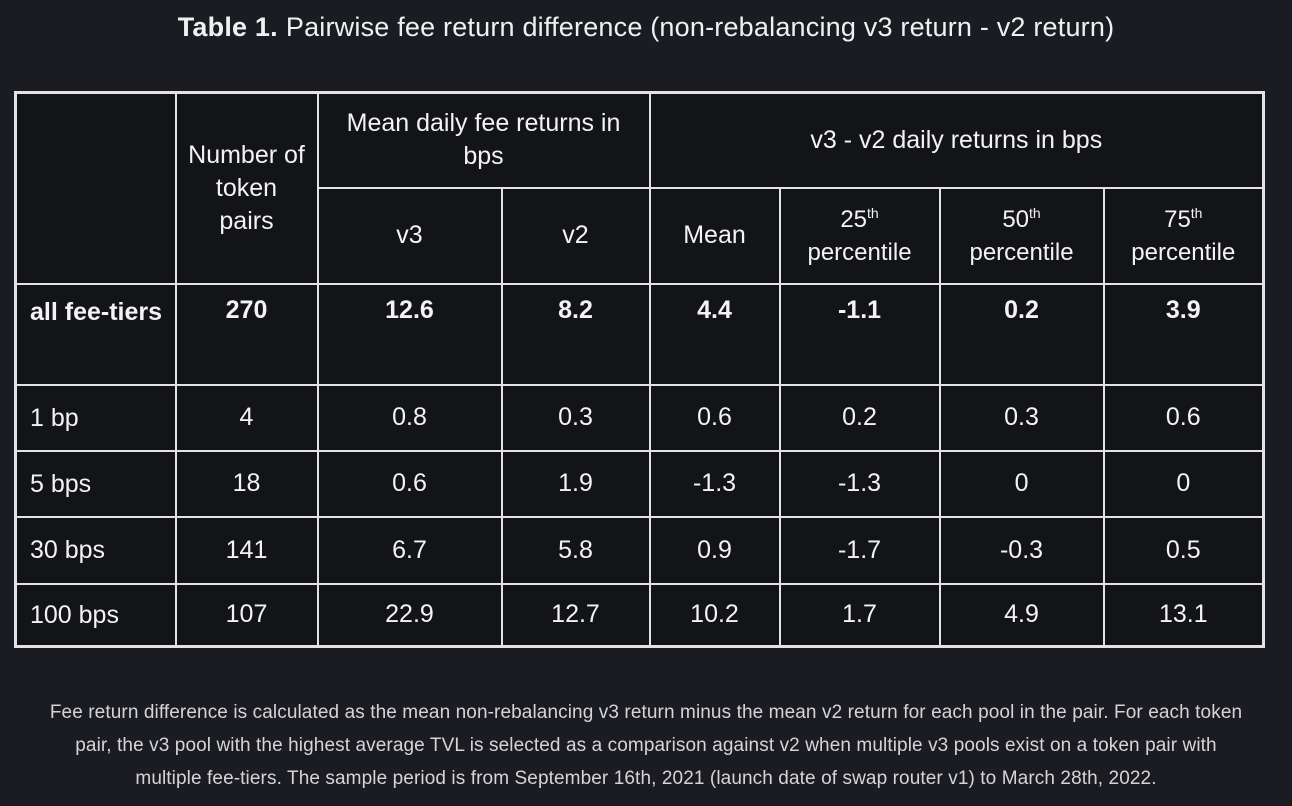 The width and height of the screenshot is (1292, 806). What do you see at coordinates (95, 615) in the screenshot?
I see `row-label: 100 bps` at bounding box center [95, 615].